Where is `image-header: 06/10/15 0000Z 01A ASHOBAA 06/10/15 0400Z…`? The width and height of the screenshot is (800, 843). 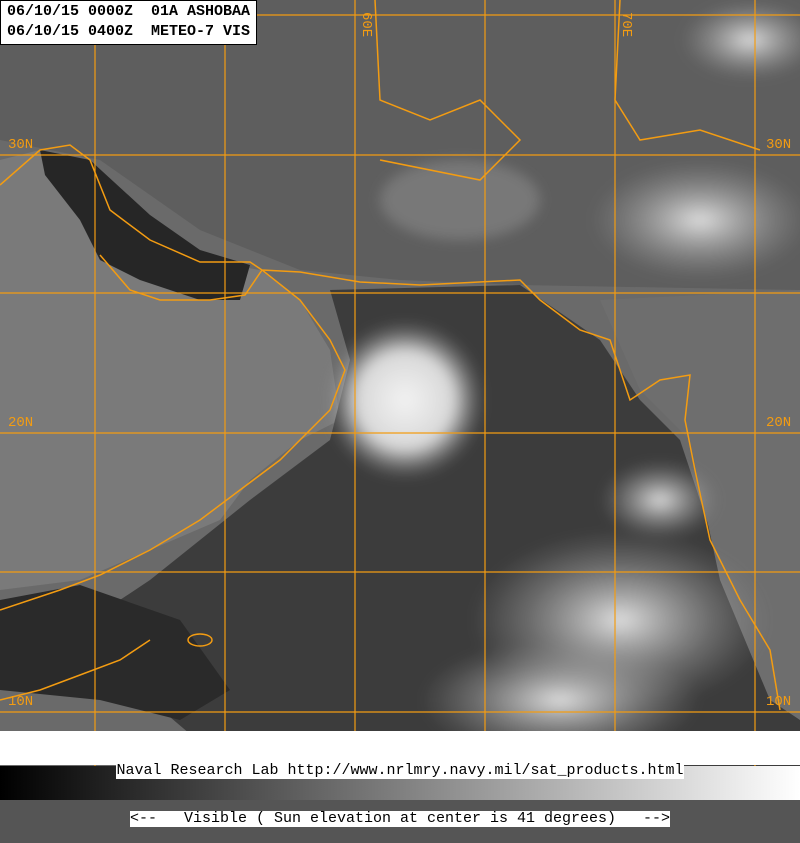 image-header: 06/10/15 0000Z 01A ASHOBAA 06/10/15 0400Z… is located at coordinates (129, 22).